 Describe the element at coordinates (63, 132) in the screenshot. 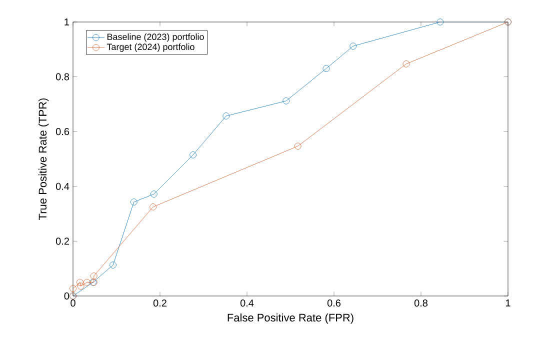

I see `y-tick-label: 0.6` at that location.